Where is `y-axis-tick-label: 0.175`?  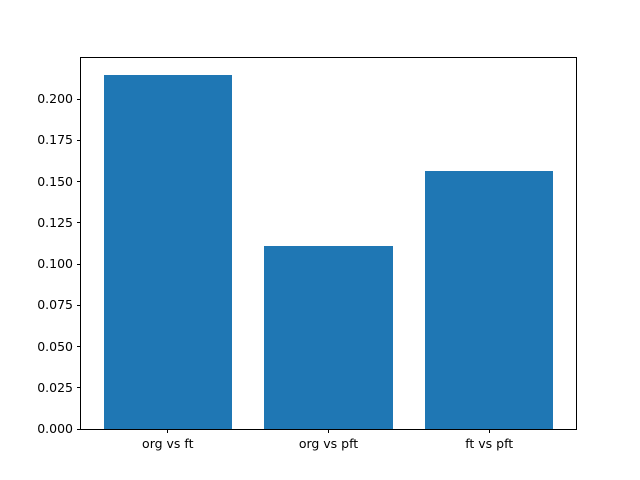 y-axis-tick-label: 0.175 is located at coordinates (55, 140).